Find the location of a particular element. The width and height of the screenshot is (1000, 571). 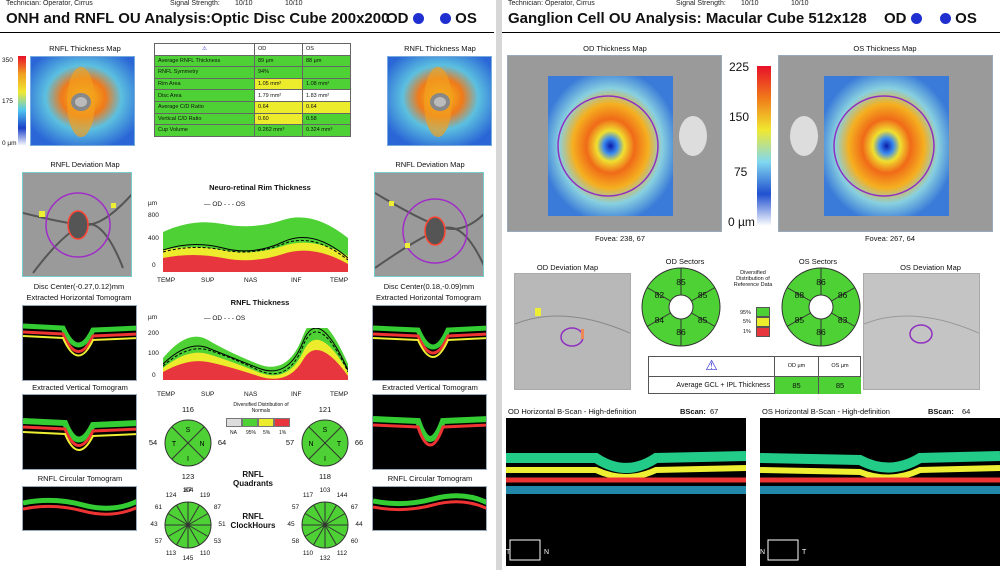

os-vertical-tomogram is located at coordinates (429, 432).